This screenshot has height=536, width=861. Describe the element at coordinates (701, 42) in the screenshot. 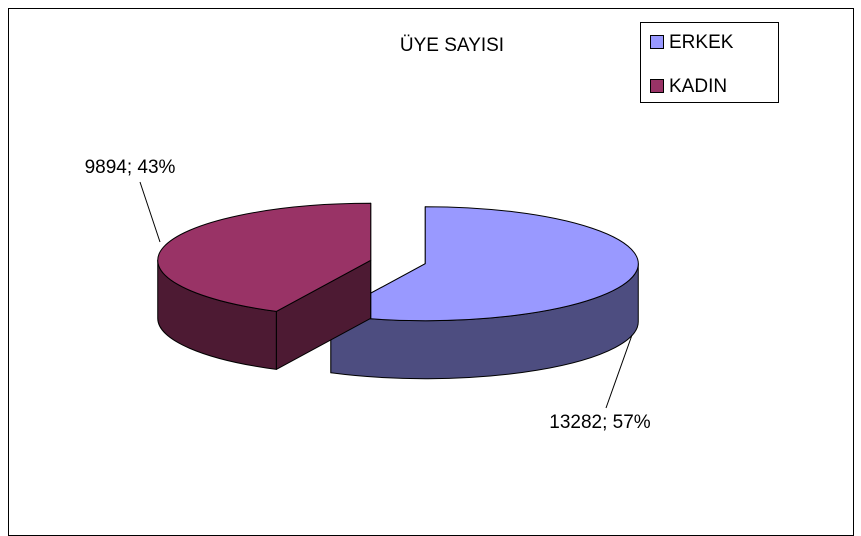

I see `legend-label: ERKEK` at that location.